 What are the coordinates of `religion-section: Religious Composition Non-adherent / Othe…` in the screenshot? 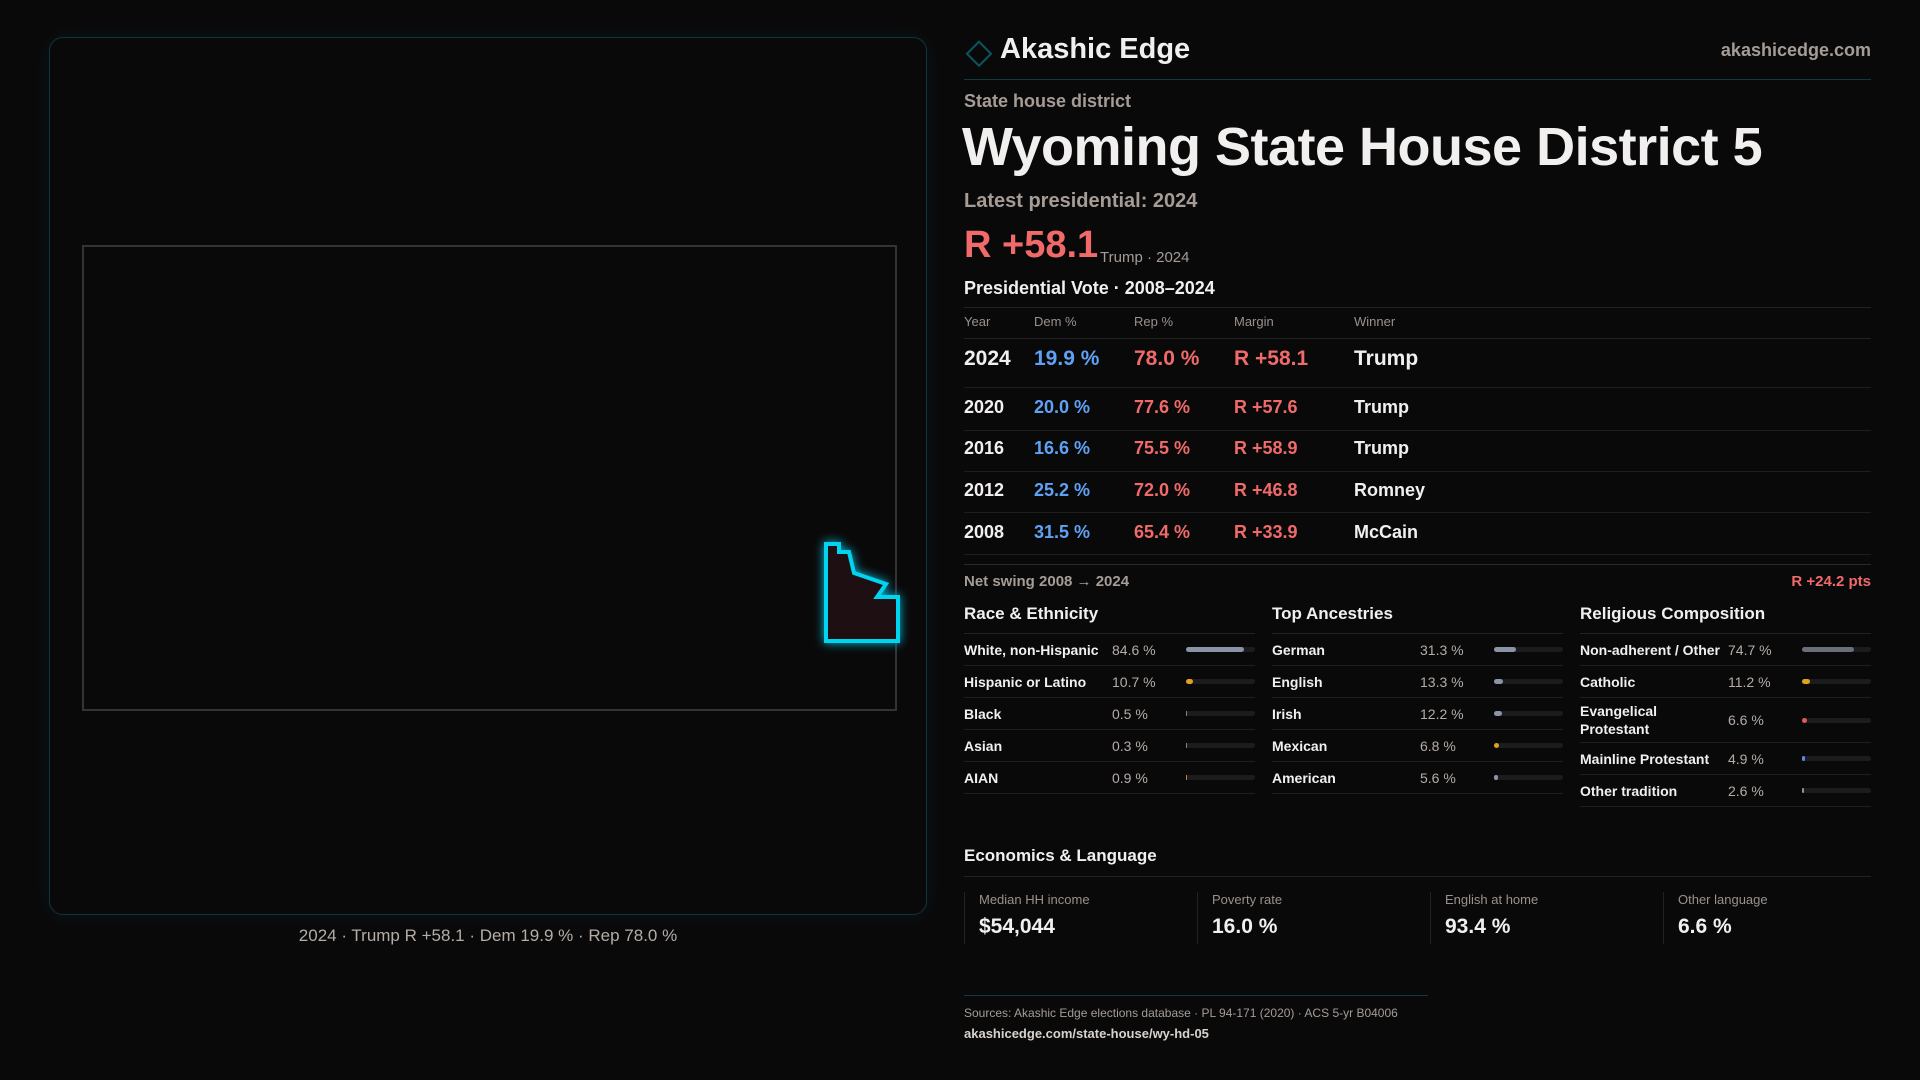 It's located at (1725, 705).